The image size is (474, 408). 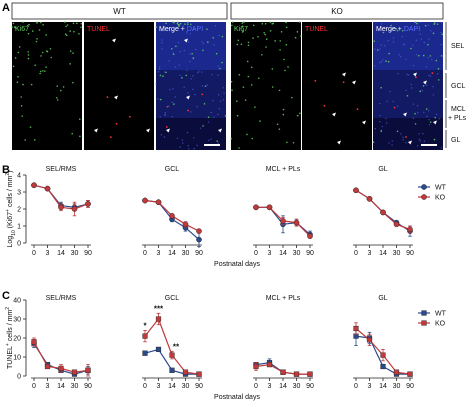 I want to click on y-tick-label: 40, so click(x=17, y=301).